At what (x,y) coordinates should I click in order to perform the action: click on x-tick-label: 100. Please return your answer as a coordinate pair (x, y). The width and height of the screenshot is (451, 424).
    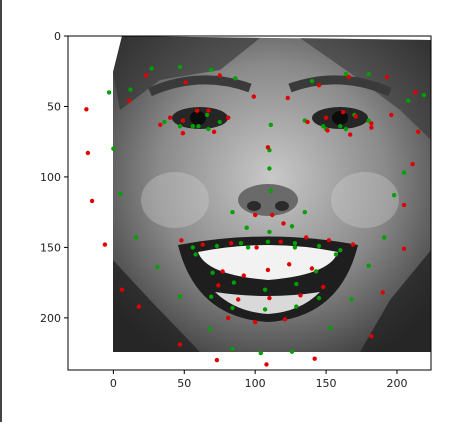
    Looking at the image, I should click on (255, 383).